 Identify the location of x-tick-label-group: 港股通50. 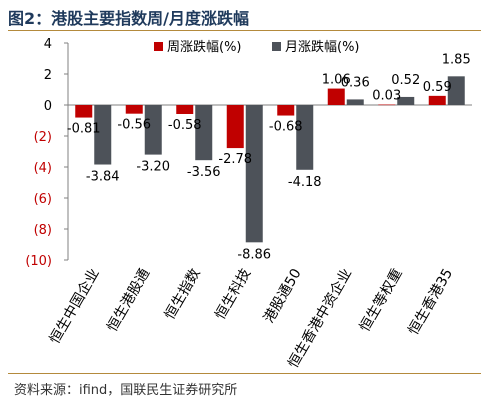
(283, 296).